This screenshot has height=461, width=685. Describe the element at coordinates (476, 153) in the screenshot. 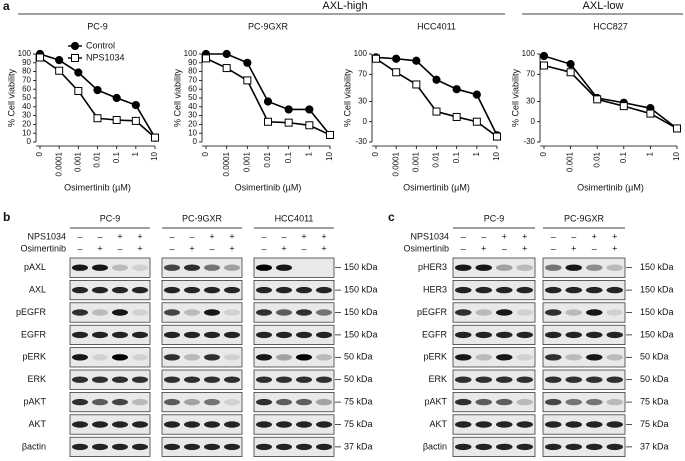

I see `x-tick-label: 1` at that location.